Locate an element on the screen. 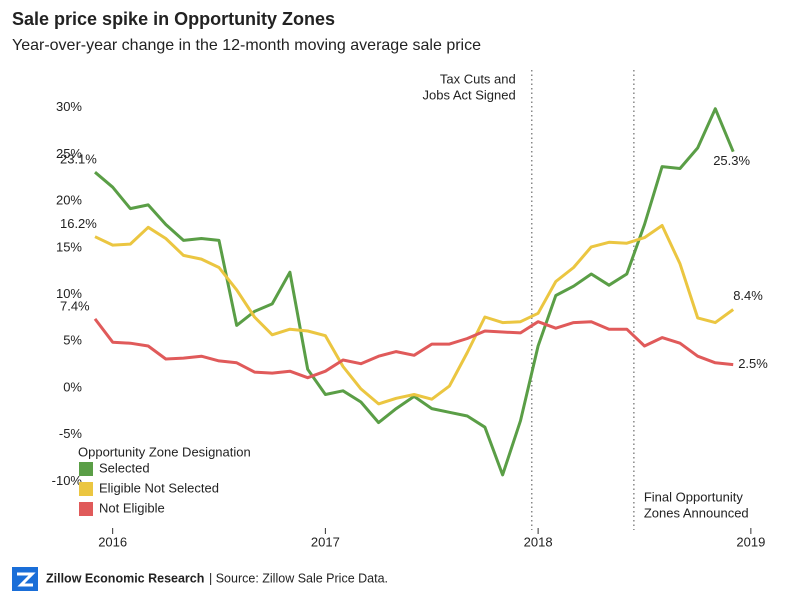 The image size is (786, 600). x-tick-label: 2018 is located at coordinates (538, 541).